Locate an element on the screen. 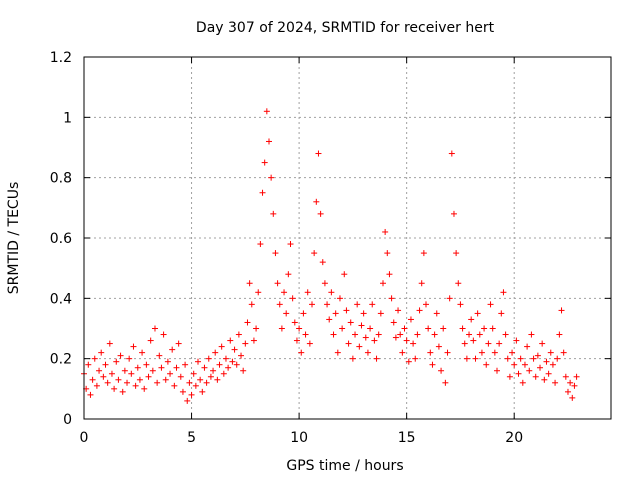 This screenshot has height=480, width=640. y-tick-label: 0.6 is located at coordinates (61, 239).